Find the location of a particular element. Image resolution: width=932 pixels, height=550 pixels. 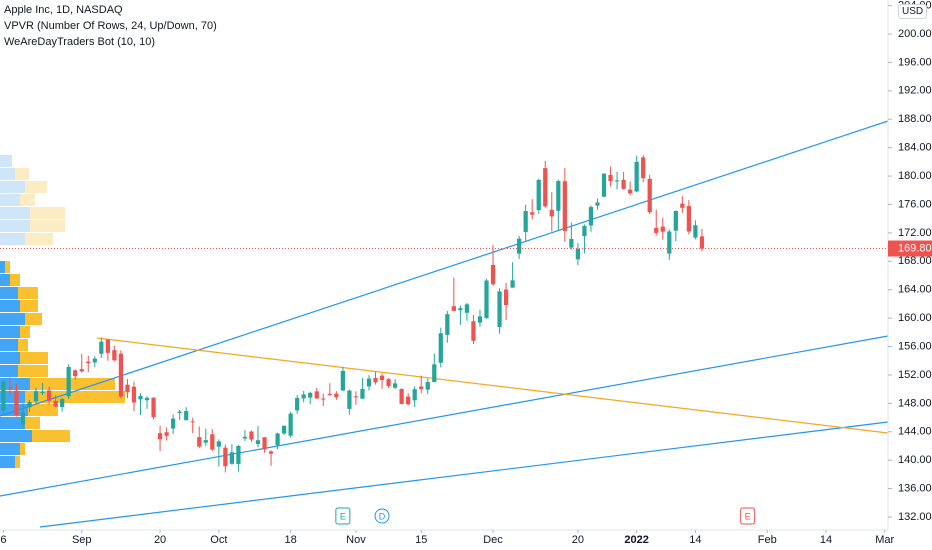

y-tick-label: 132.00 is located at coordinates (915, 517).